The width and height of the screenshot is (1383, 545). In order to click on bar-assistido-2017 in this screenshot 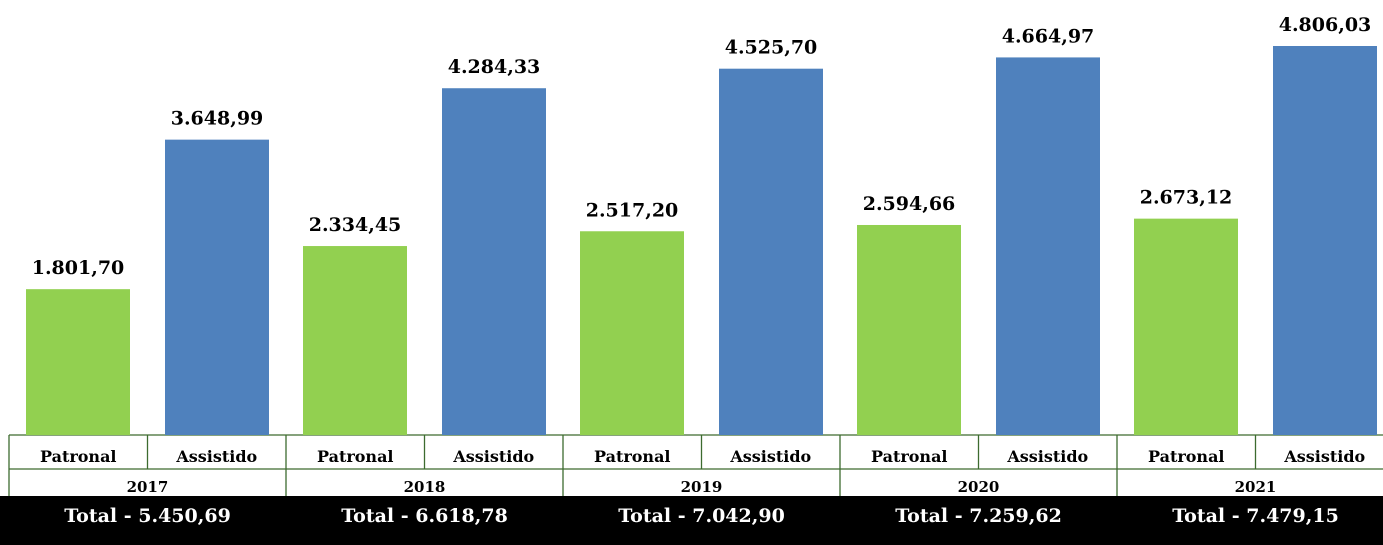, I will do `click(217, 287)`.